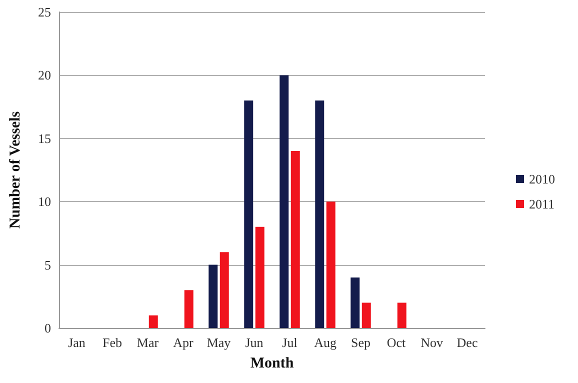 This screenshot has height=383, width=578. What do you see at coordinates (77, 342) in the screenshot?
I see `x-tick-label: Jan` at bounding box center [77, 342].